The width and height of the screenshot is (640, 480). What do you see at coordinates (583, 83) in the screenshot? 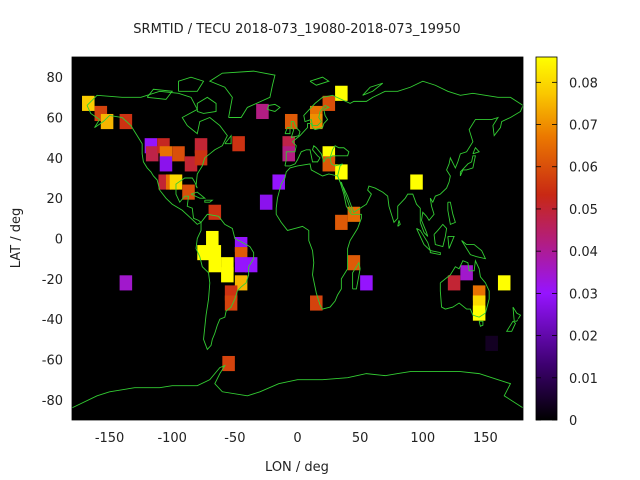
I see `colorbar-tick-label: 0.08` at bounding box center [583, 83].